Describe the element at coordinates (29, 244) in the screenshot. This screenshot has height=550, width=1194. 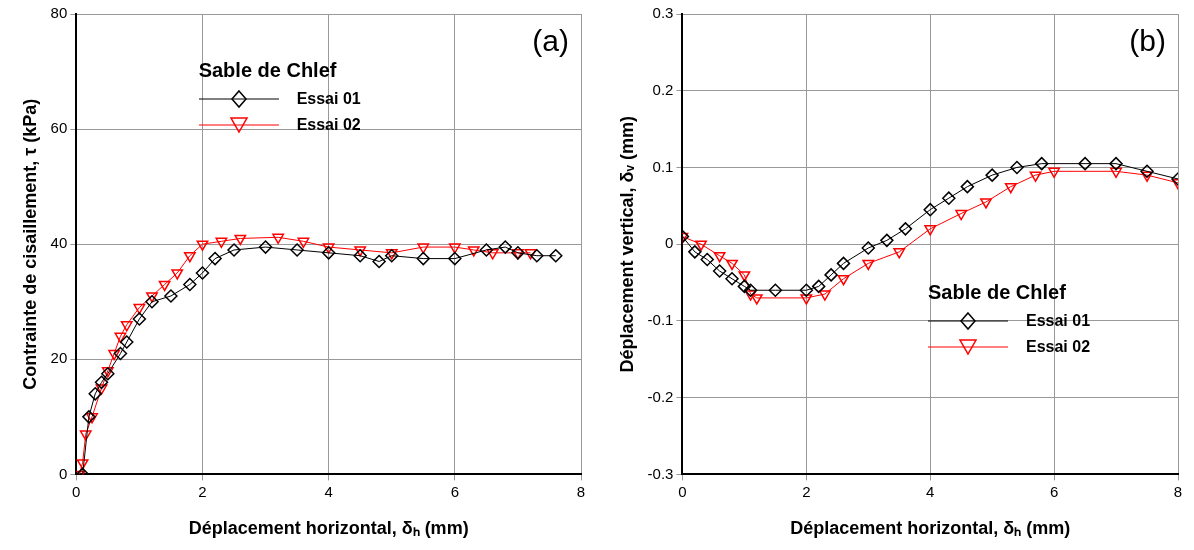
I see `y-axis-title: Contrainte de cisaillement, τ (kPa)` at that location.